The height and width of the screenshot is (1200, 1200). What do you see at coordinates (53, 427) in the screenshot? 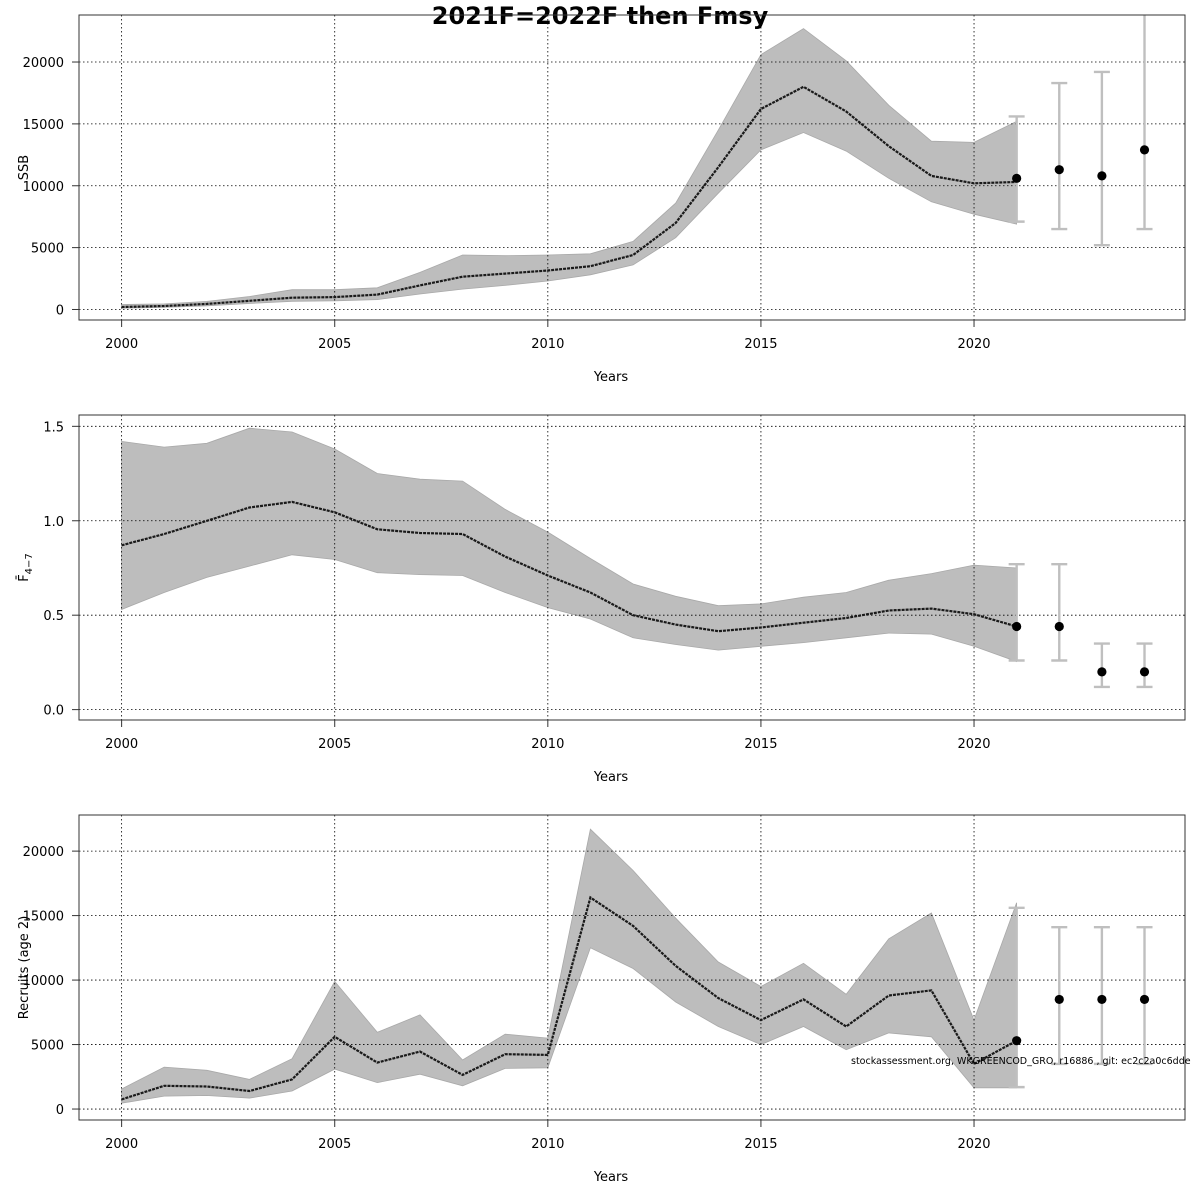
I see `y-tick-label: 1.5` at bounding box center [53, 427].